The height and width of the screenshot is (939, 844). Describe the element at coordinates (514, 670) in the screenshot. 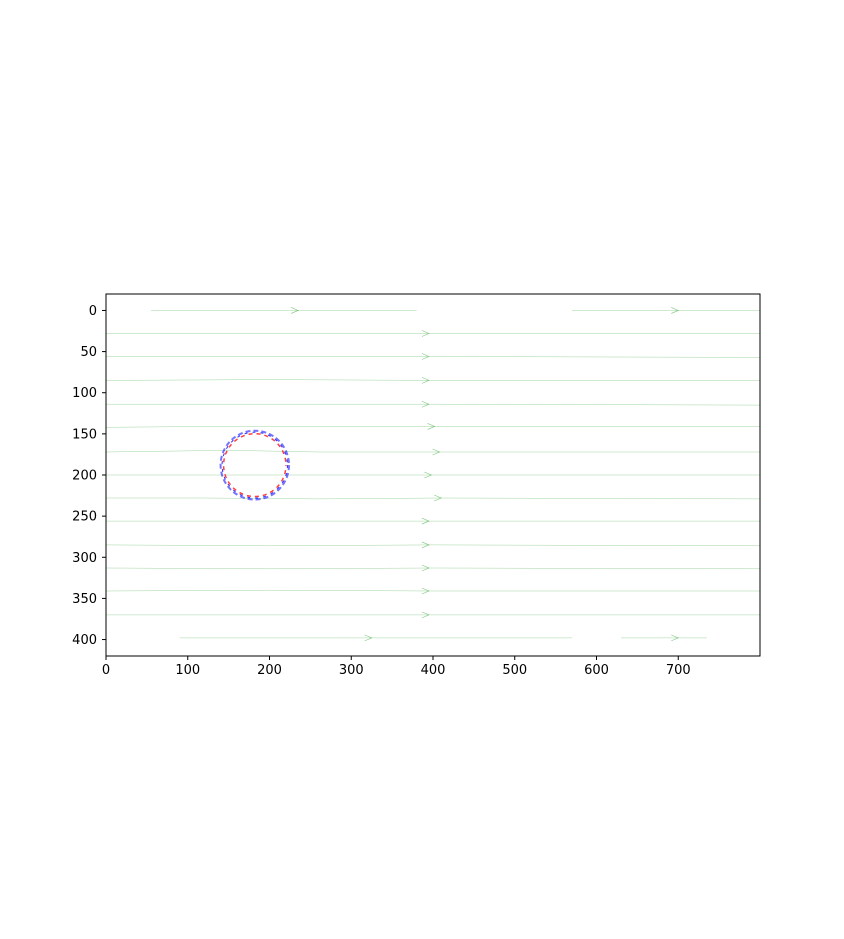

I see `x-tick-label: 500` at that location.